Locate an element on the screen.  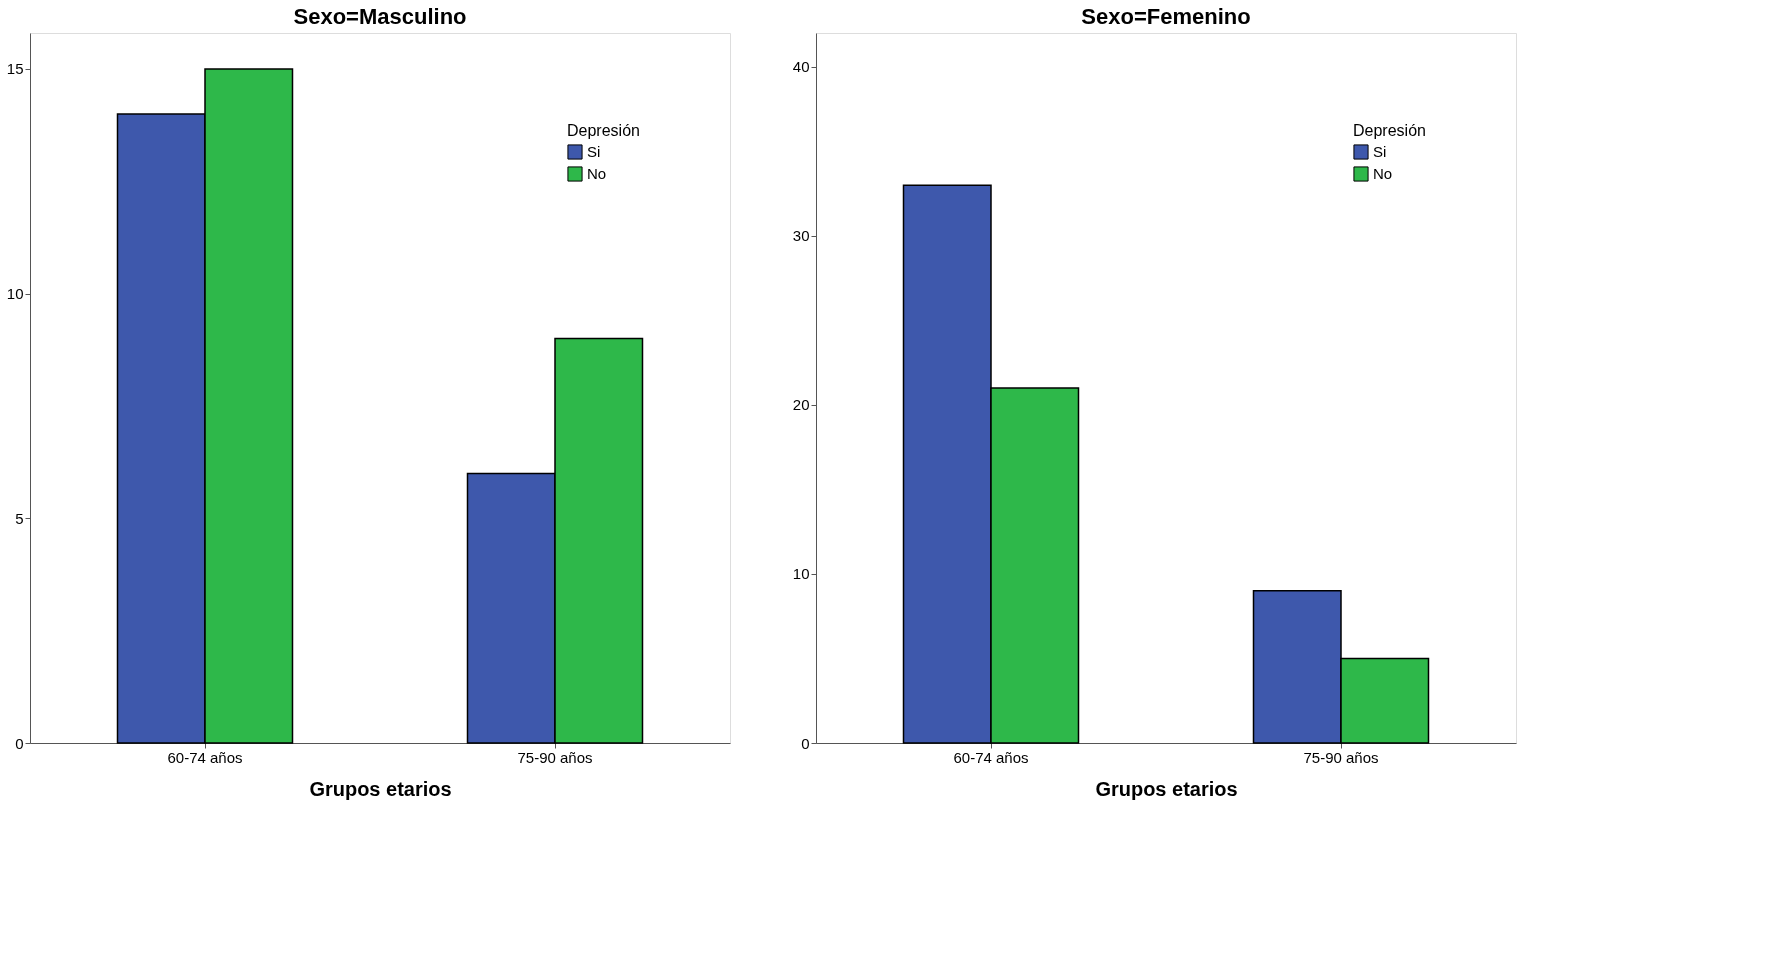
chart-title: Sexo=Masculino is located at coordinates (380, 16).